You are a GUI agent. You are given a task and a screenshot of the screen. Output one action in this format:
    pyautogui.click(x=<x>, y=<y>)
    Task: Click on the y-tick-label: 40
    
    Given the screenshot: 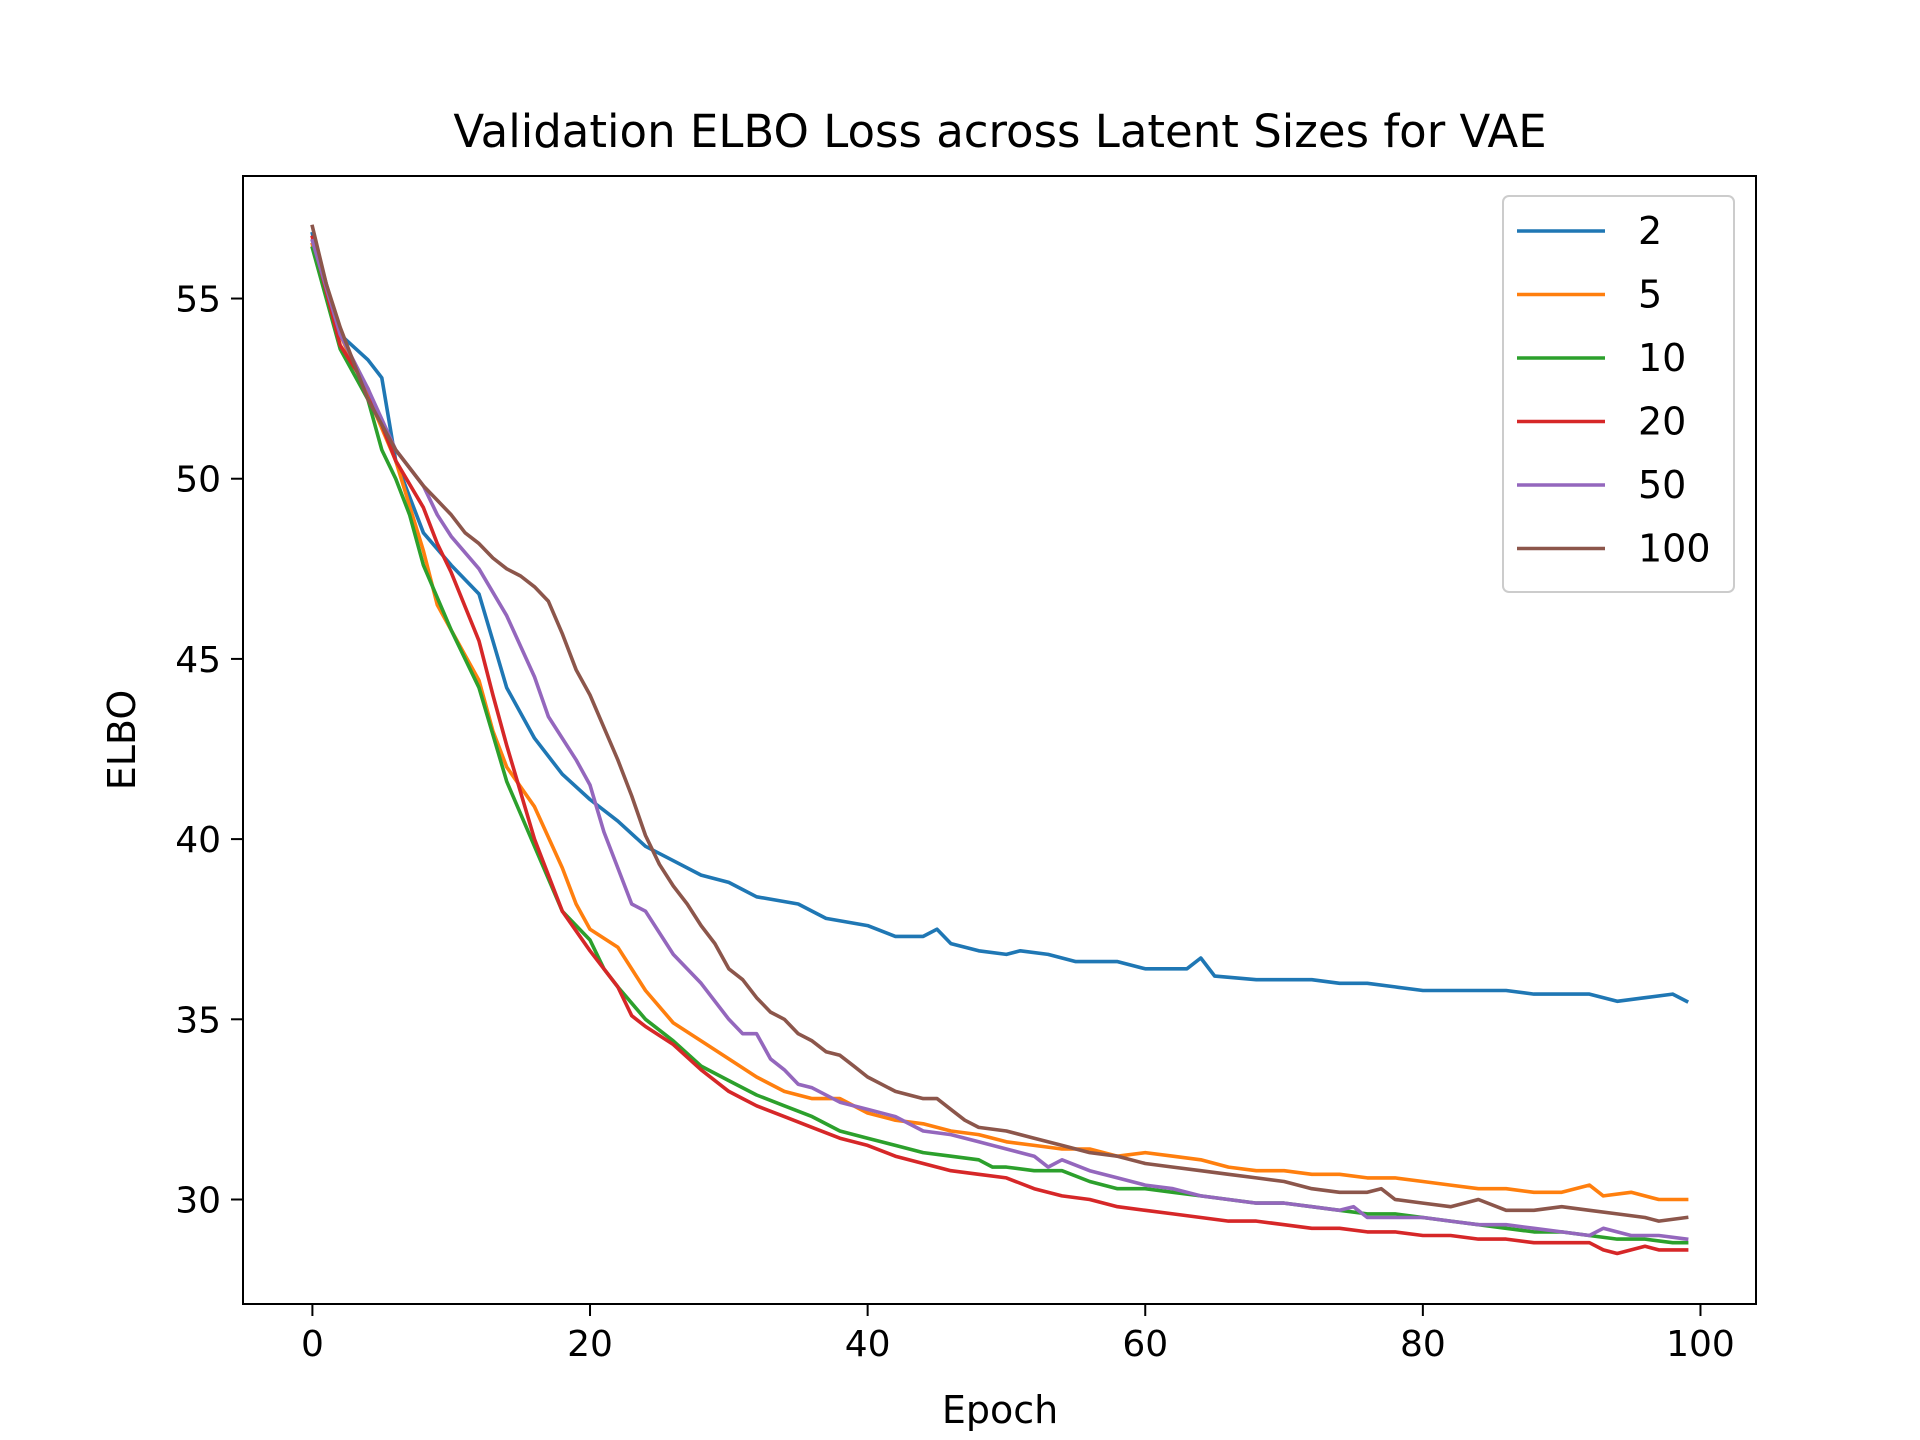 What is the action you would take?
    pyautogui.click(x=198, y=840)
    